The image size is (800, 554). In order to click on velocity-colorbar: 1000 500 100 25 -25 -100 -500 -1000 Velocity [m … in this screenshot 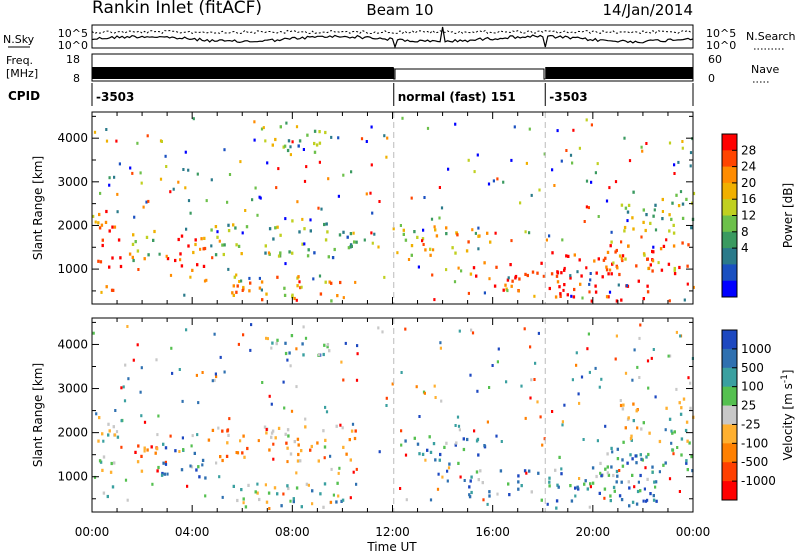, I will do `click(758, 415)`.